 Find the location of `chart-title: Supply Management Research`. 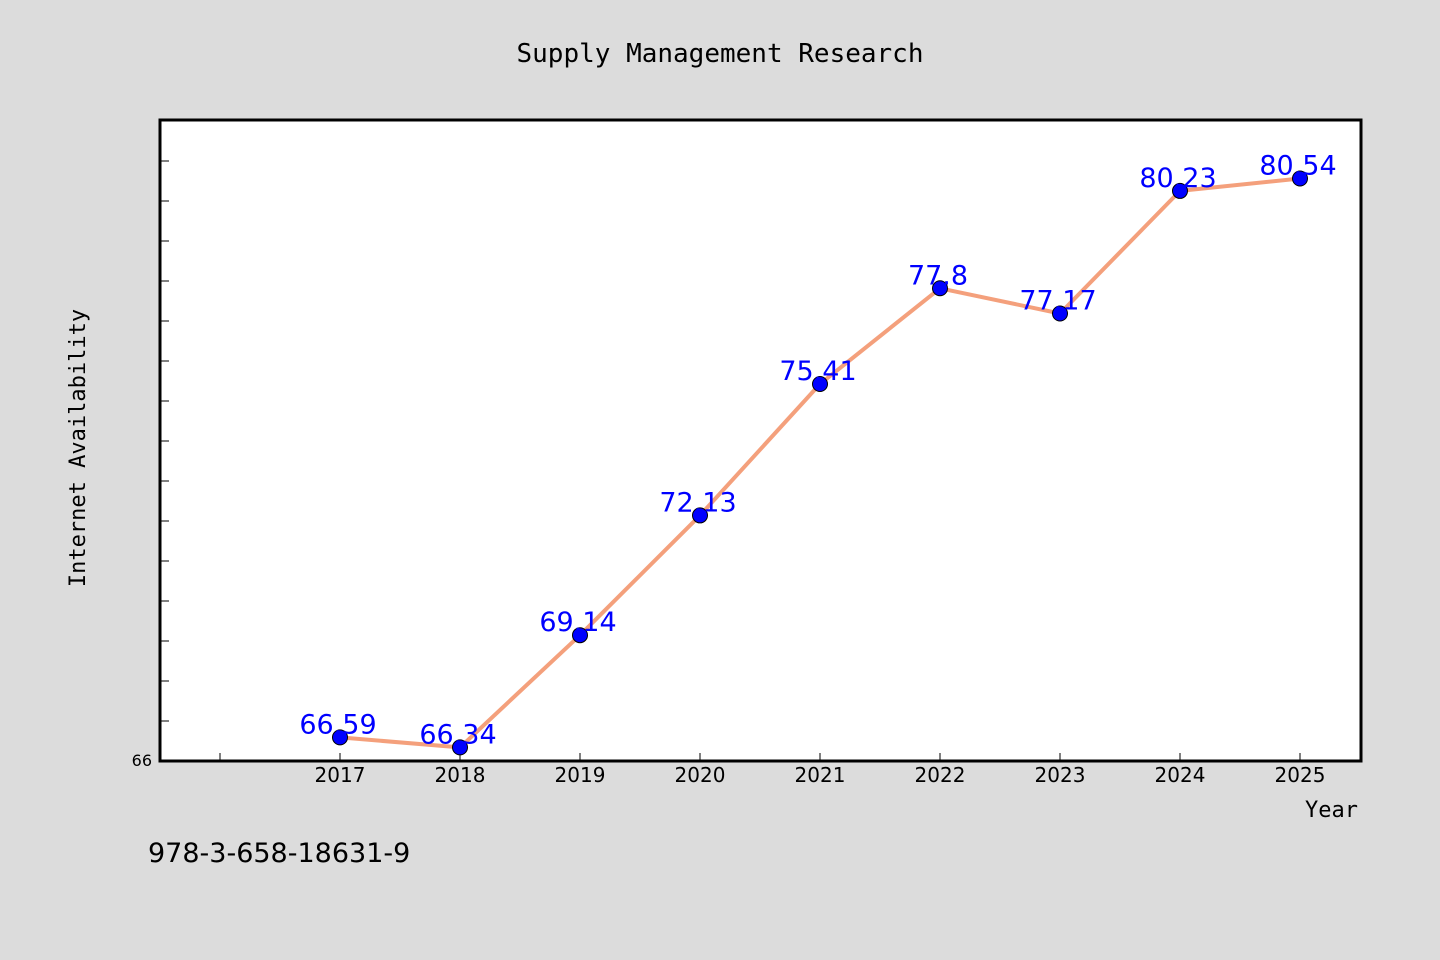

chart-title: Supply Management Research is located at coordinates (720, 54).